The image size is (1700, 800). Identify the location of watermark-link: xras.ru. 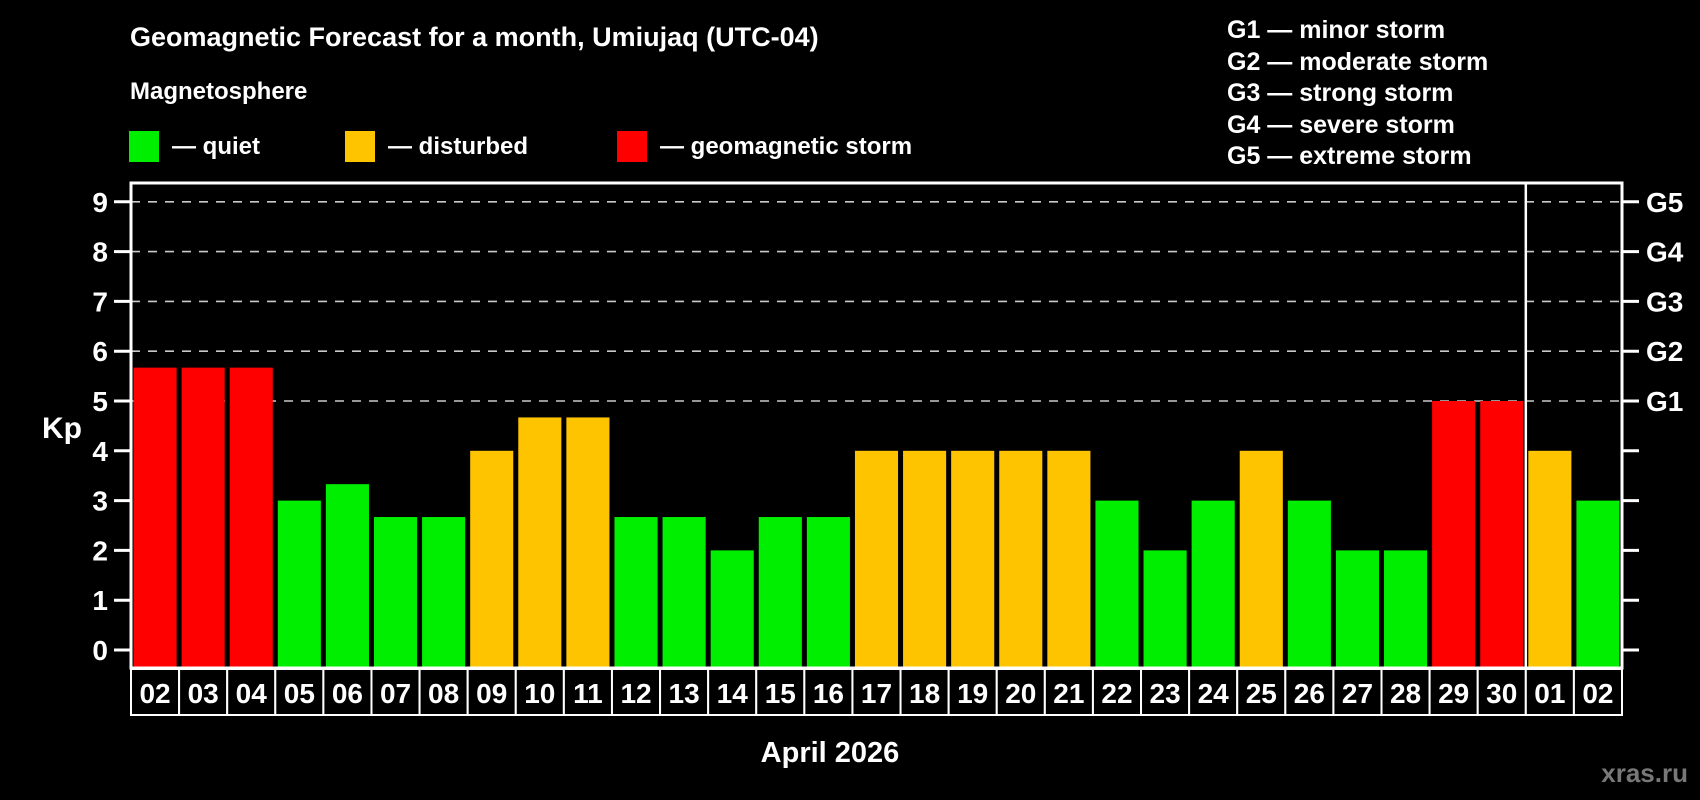
(1644, 773).